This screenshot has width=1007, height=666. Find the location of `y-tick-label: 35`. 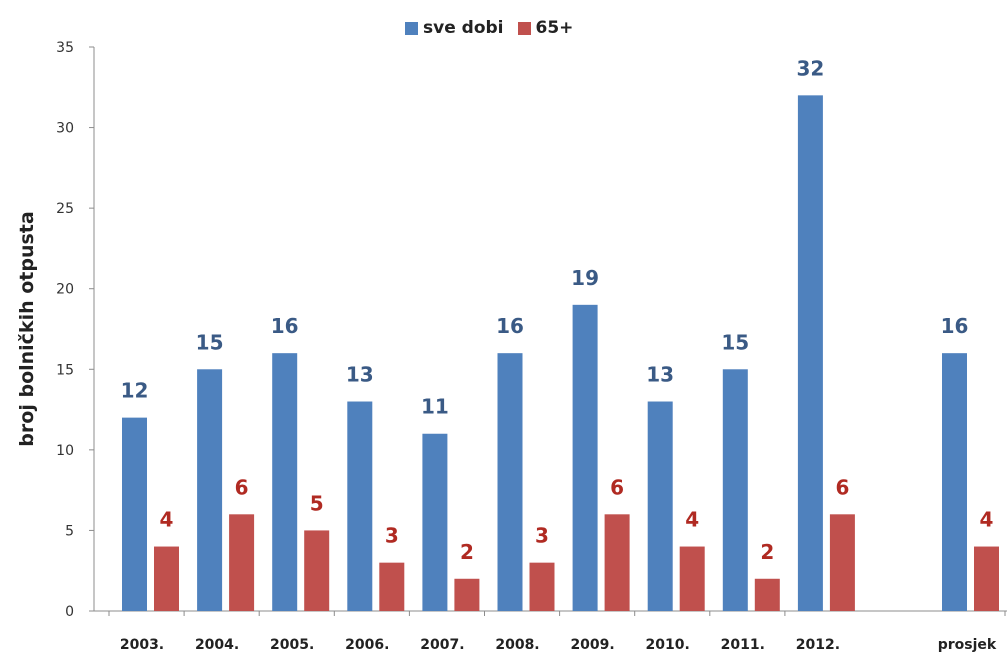

y-tick-label: 35 is located at coordinates (65, 48).